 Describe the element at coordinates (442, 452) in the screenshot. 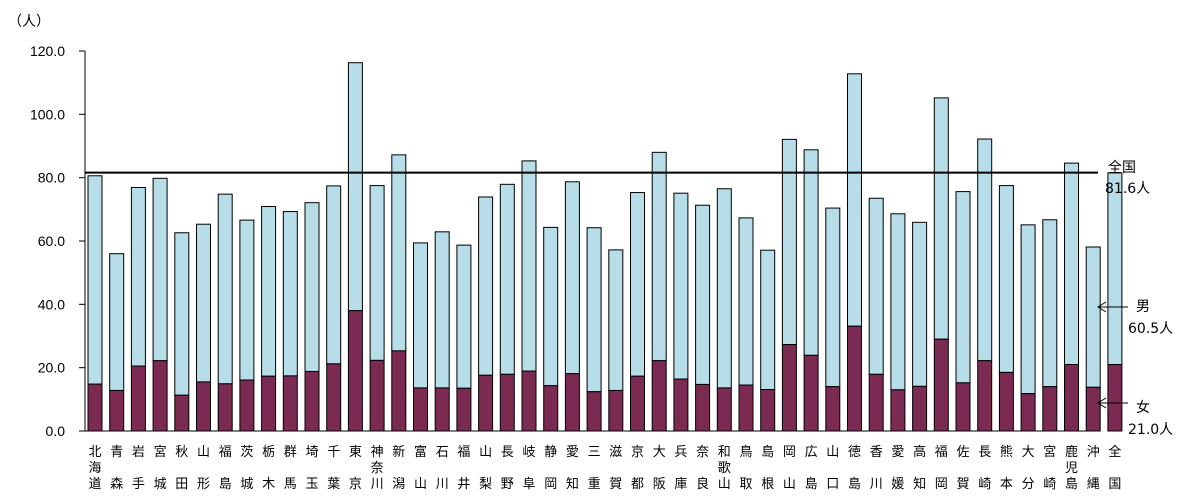

I see `x-category-label: 石` at that location.